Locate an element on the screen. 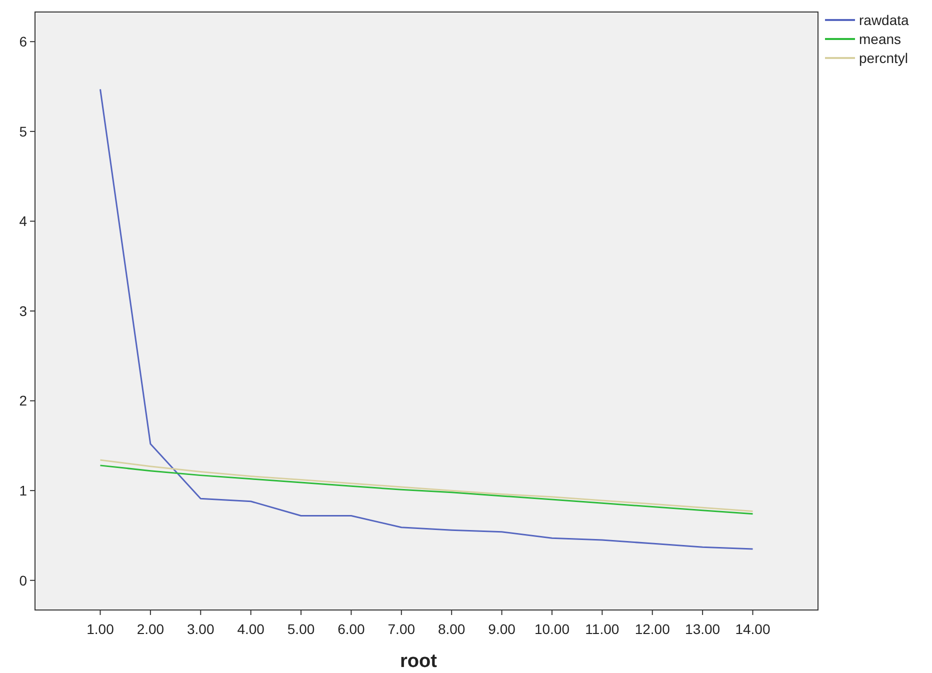 The image size is (932, 673). x-tick-label: 14.00 is located at coordinates (752, 629).